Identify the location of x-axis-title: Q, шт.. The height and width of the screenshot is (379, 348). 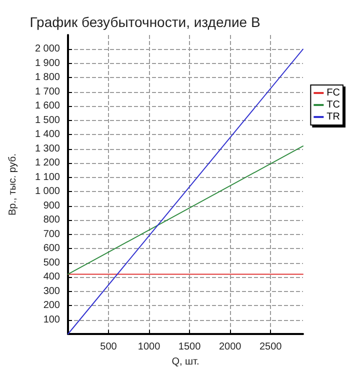
(186, 362).